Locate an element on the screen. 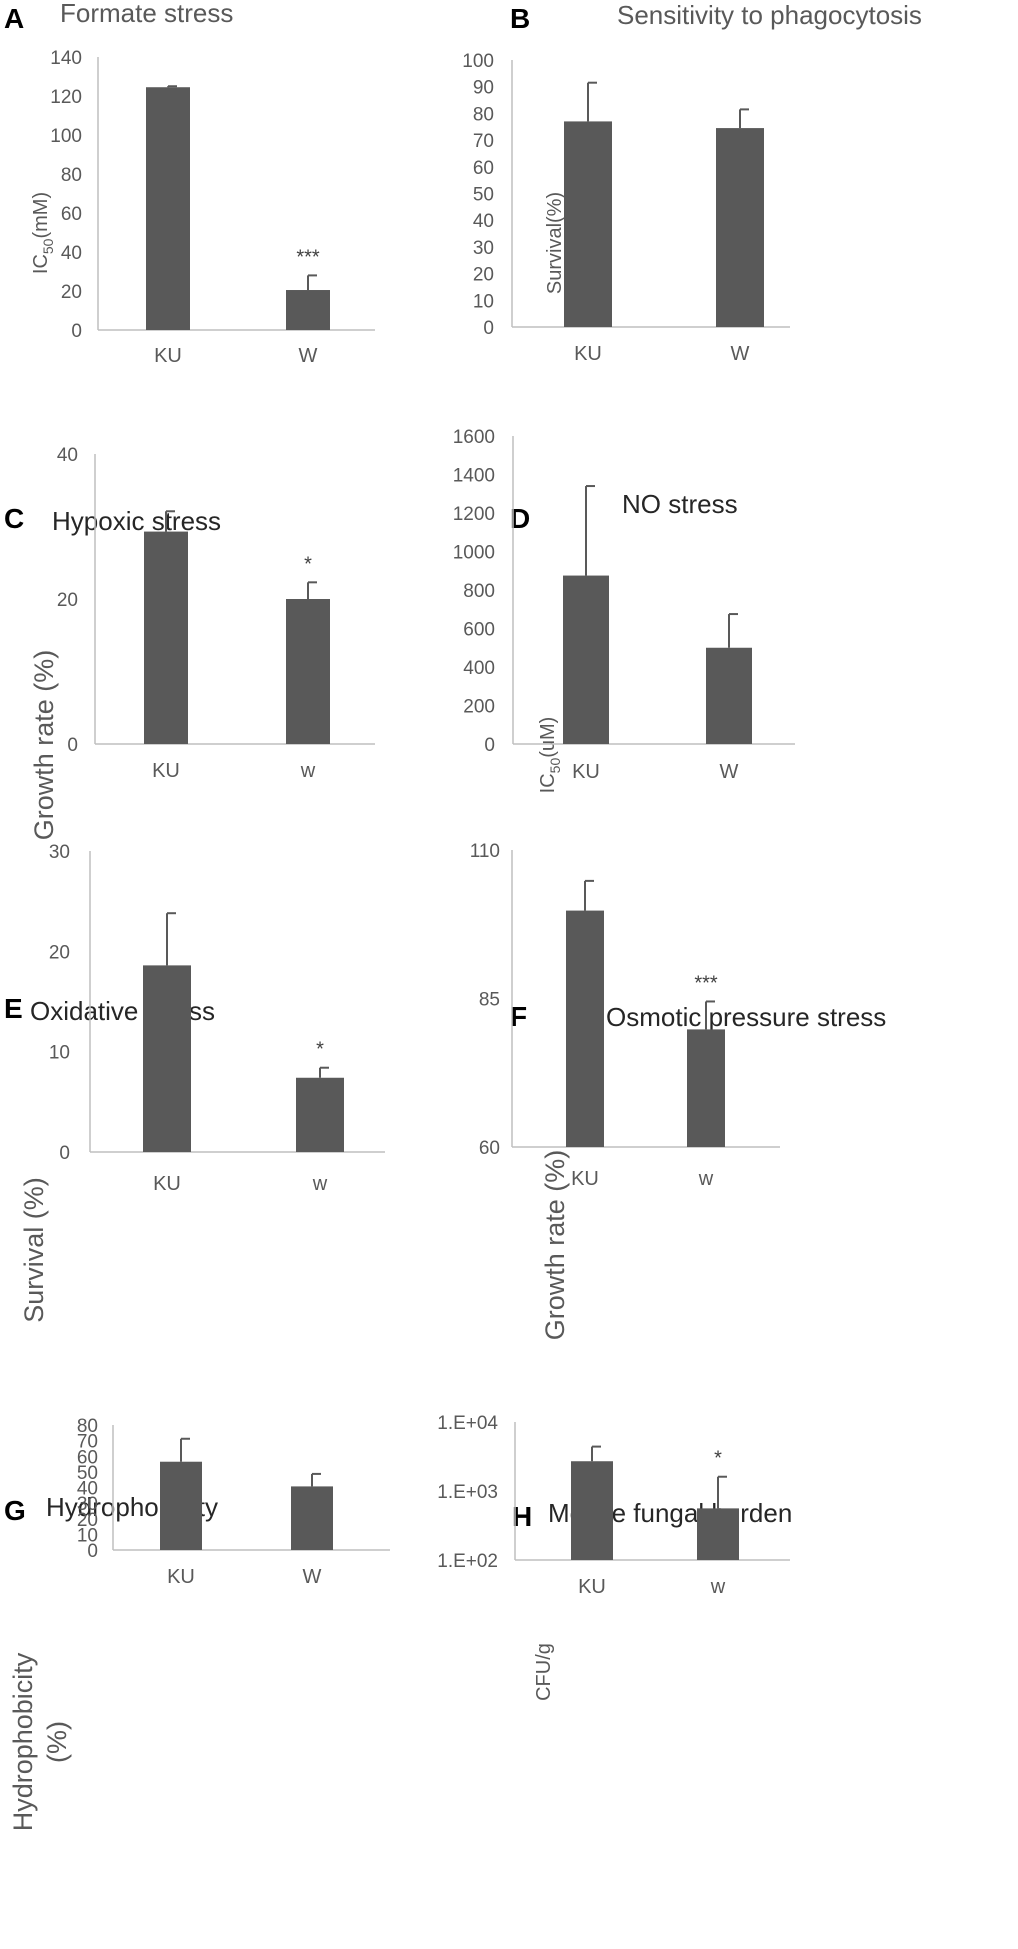 The image size is (1018, 1949). panel-H: H Mouse fungal burden CFU/g is located at coordinates (652, 1599).